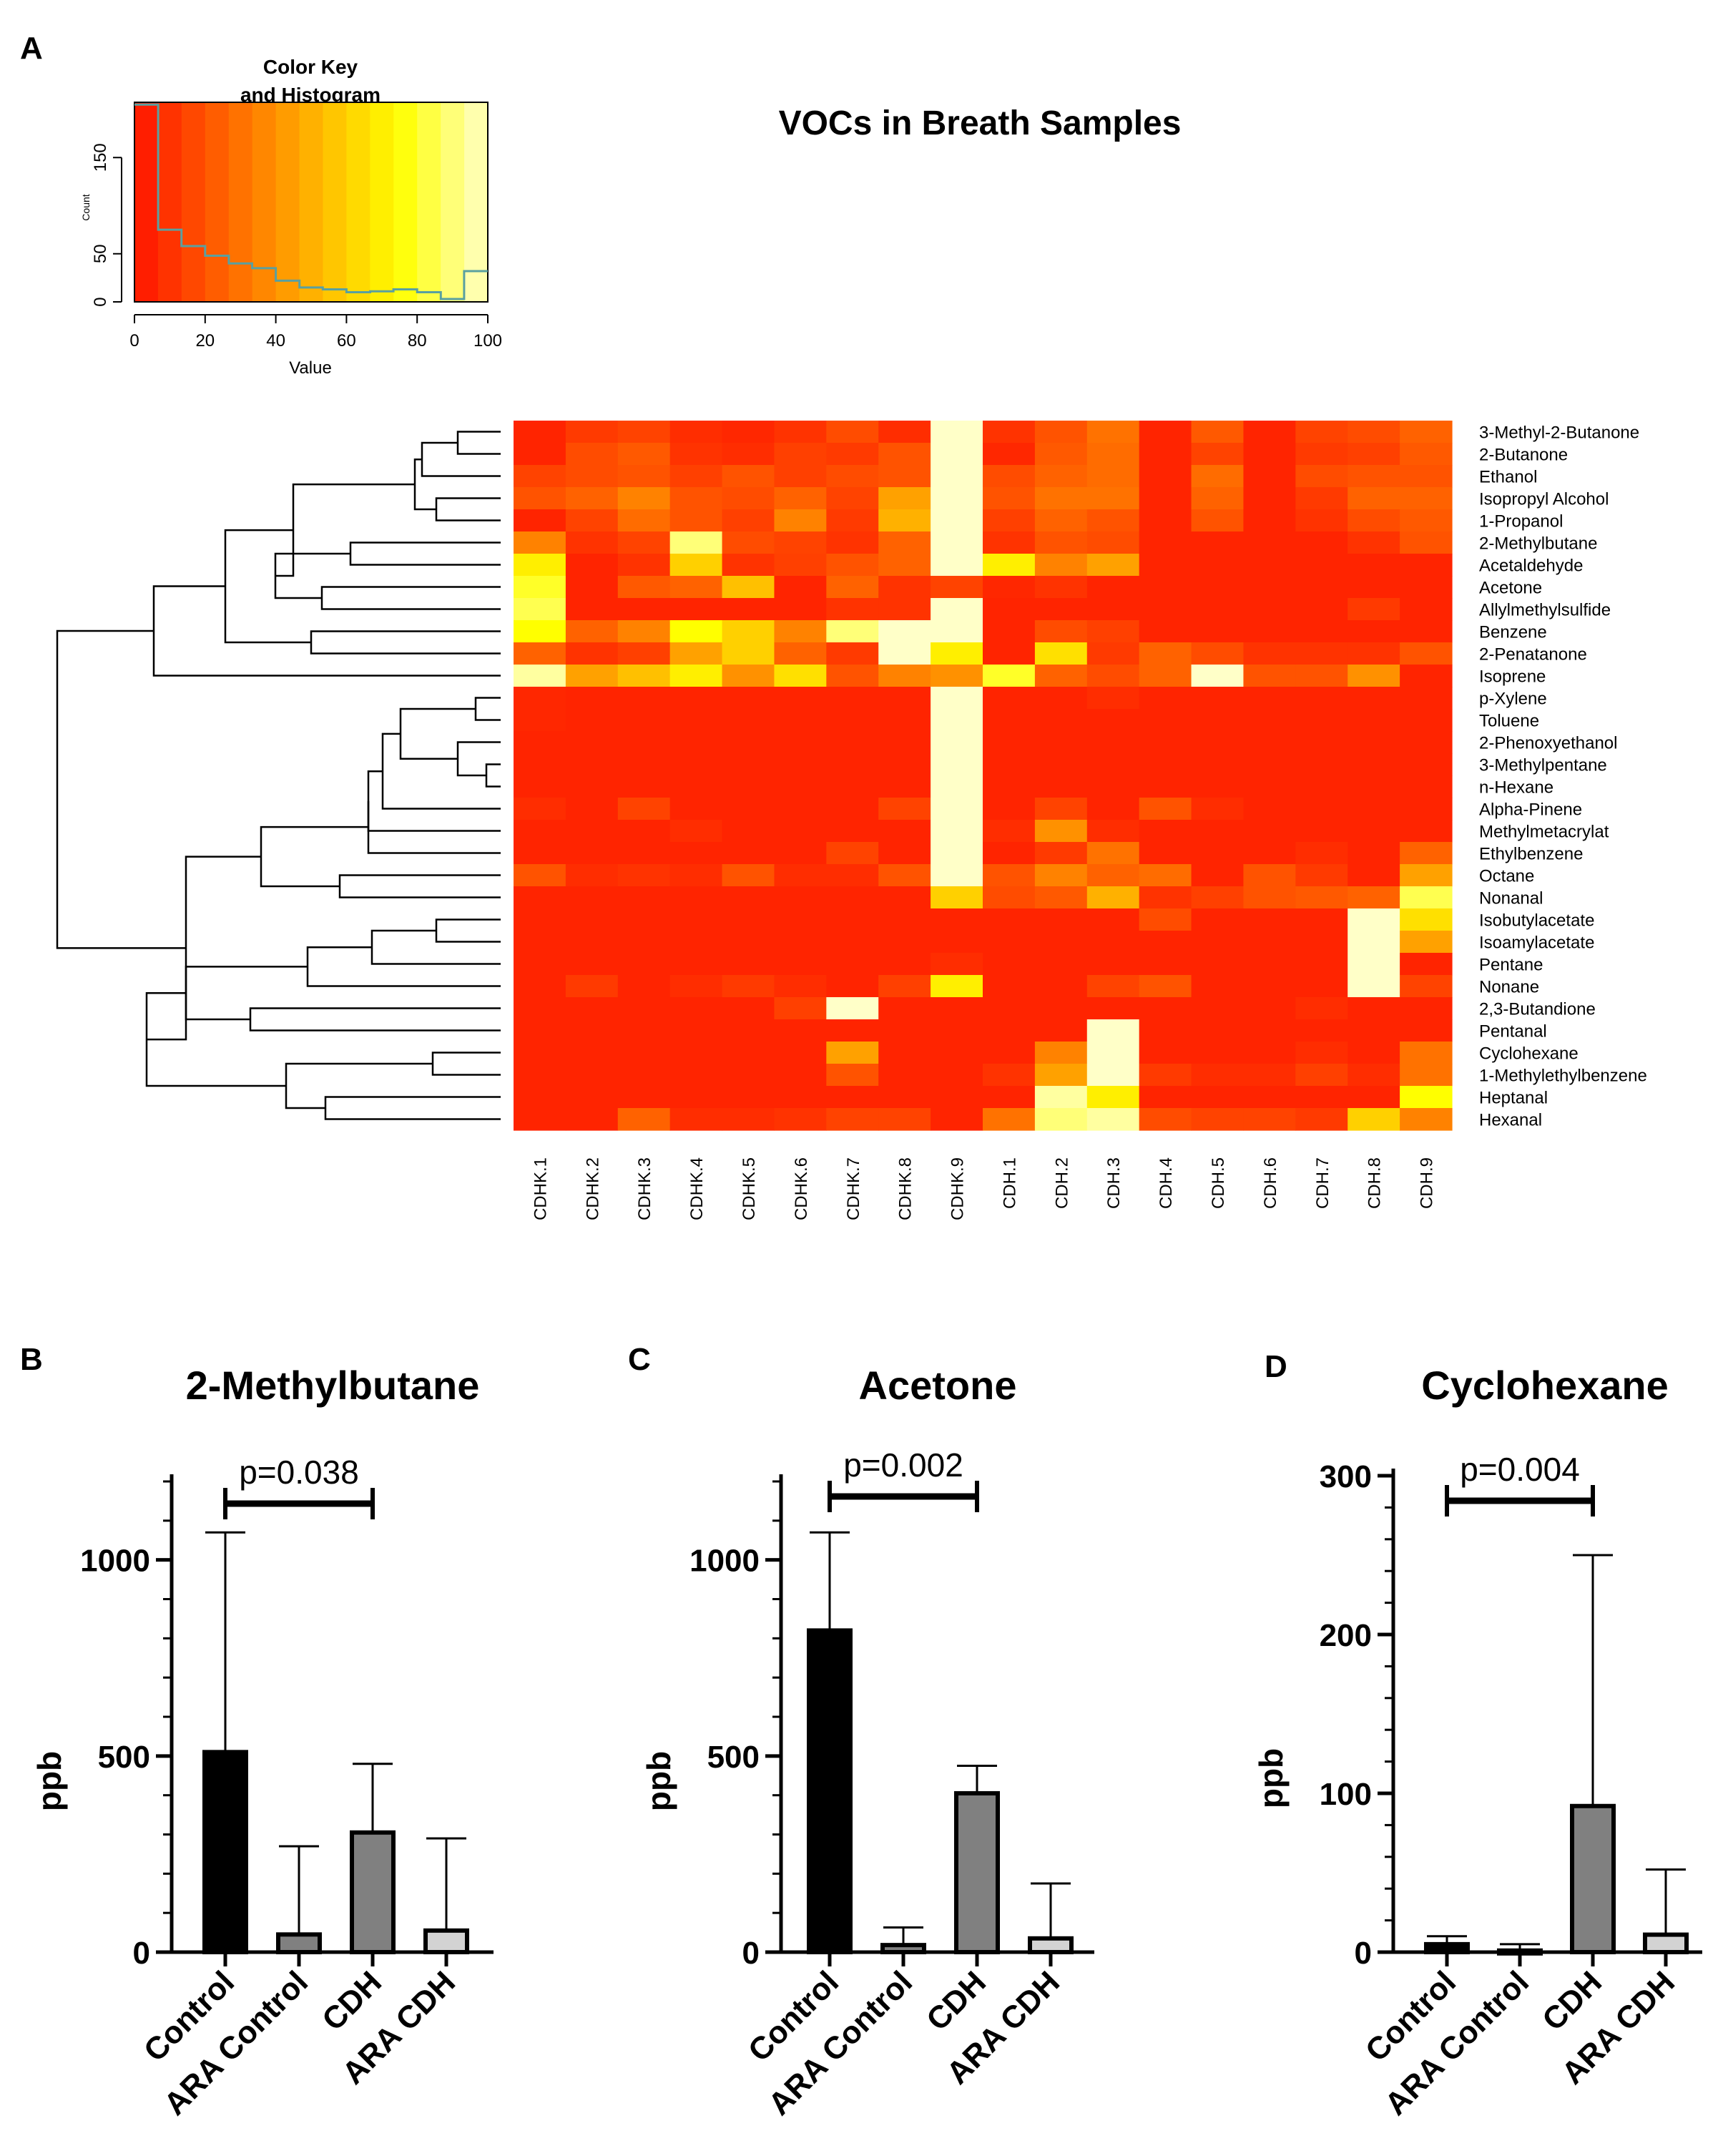 The height and width of the screenshot is (2156, 1723). What do you see at coordinates (1509, 721) in the screenshot?
I see `heatmap-row-label: Toluene` at bounding box center [1509, 721].